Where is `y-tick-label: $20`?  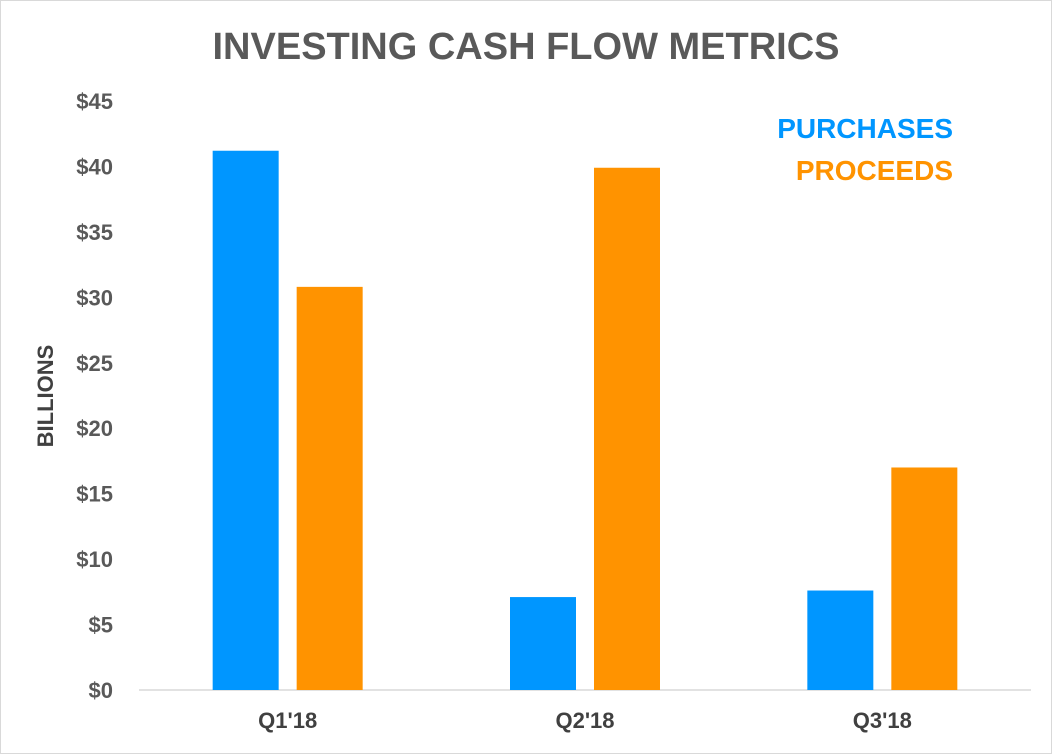
y-tick-label: $20 is located at coordinates (94, 428).